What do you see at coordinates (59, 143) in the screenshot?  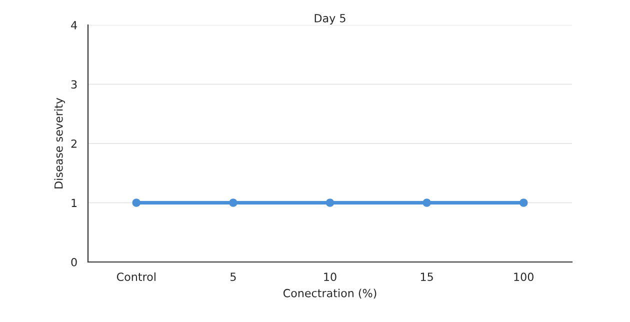 I see `y-axis-title: Disease severity` at bounding box center [59, 143].